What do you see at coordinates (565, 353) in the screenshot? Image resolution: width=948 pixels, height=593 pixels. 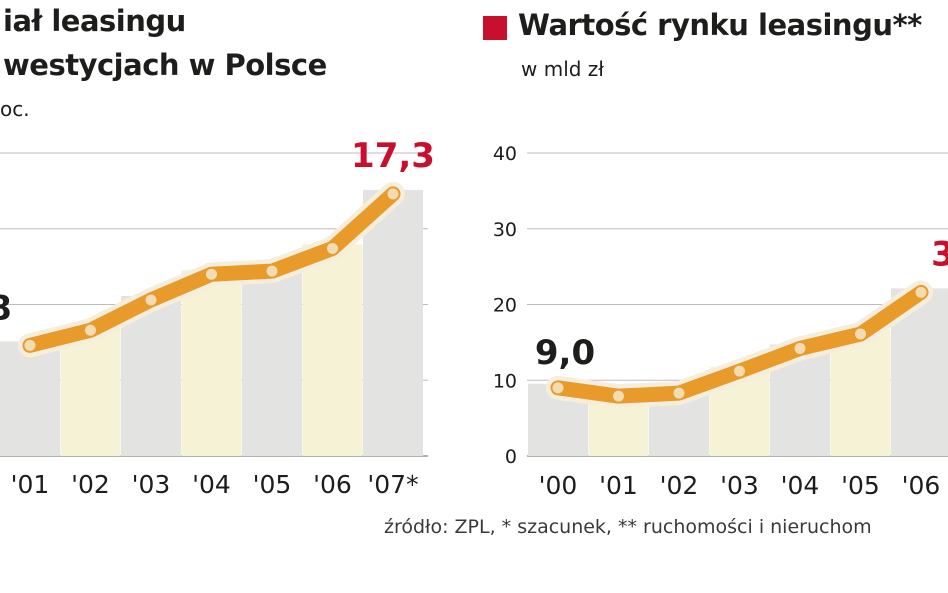 I see `data-label: 9,0` at bounding box center [565, 353].